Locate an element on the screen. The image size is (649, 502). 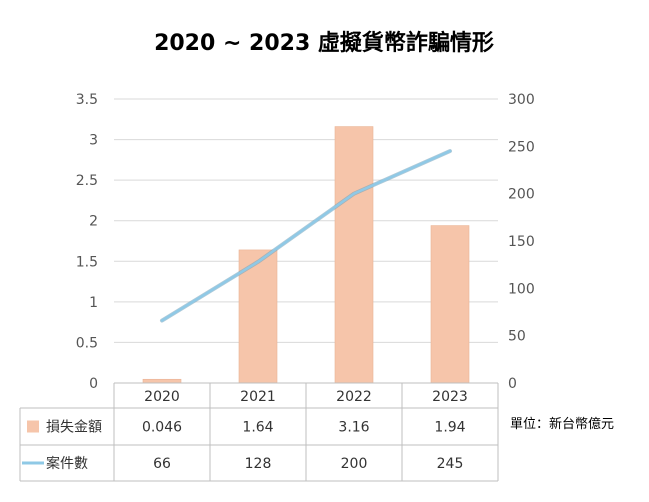
right-tick-label: 100 is located at coordinates (521, 289).